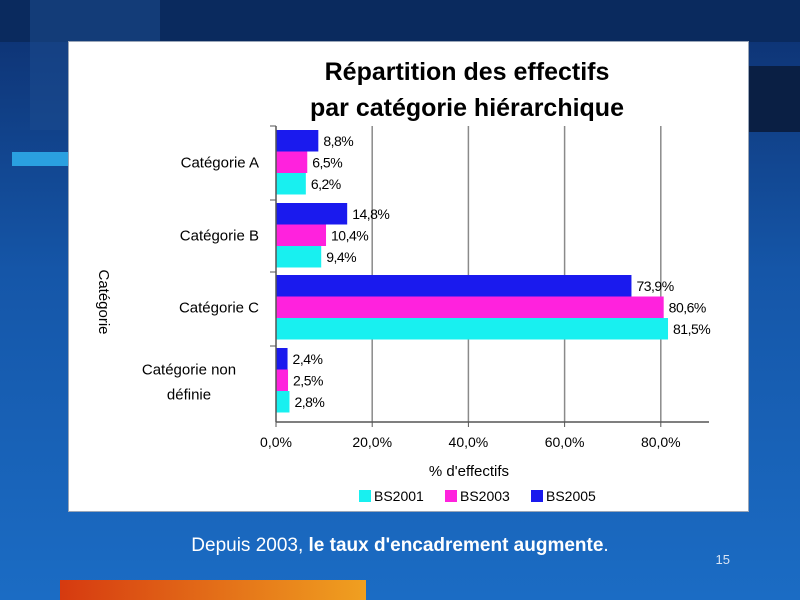  What do you see at coordinates (565, 442) in the screenshot?
I see `x-tick-label: 60,0%` at bounding box center [565, 442].